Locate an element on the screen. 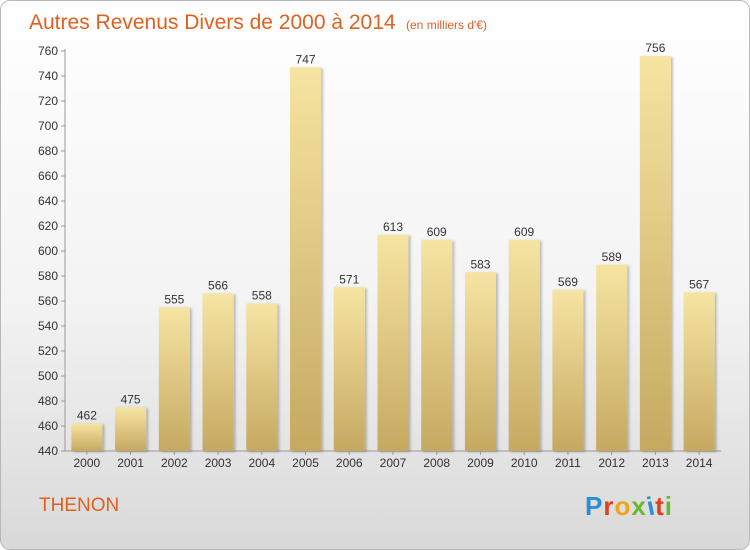  bar-2014 is located at coordinates (699, 371).